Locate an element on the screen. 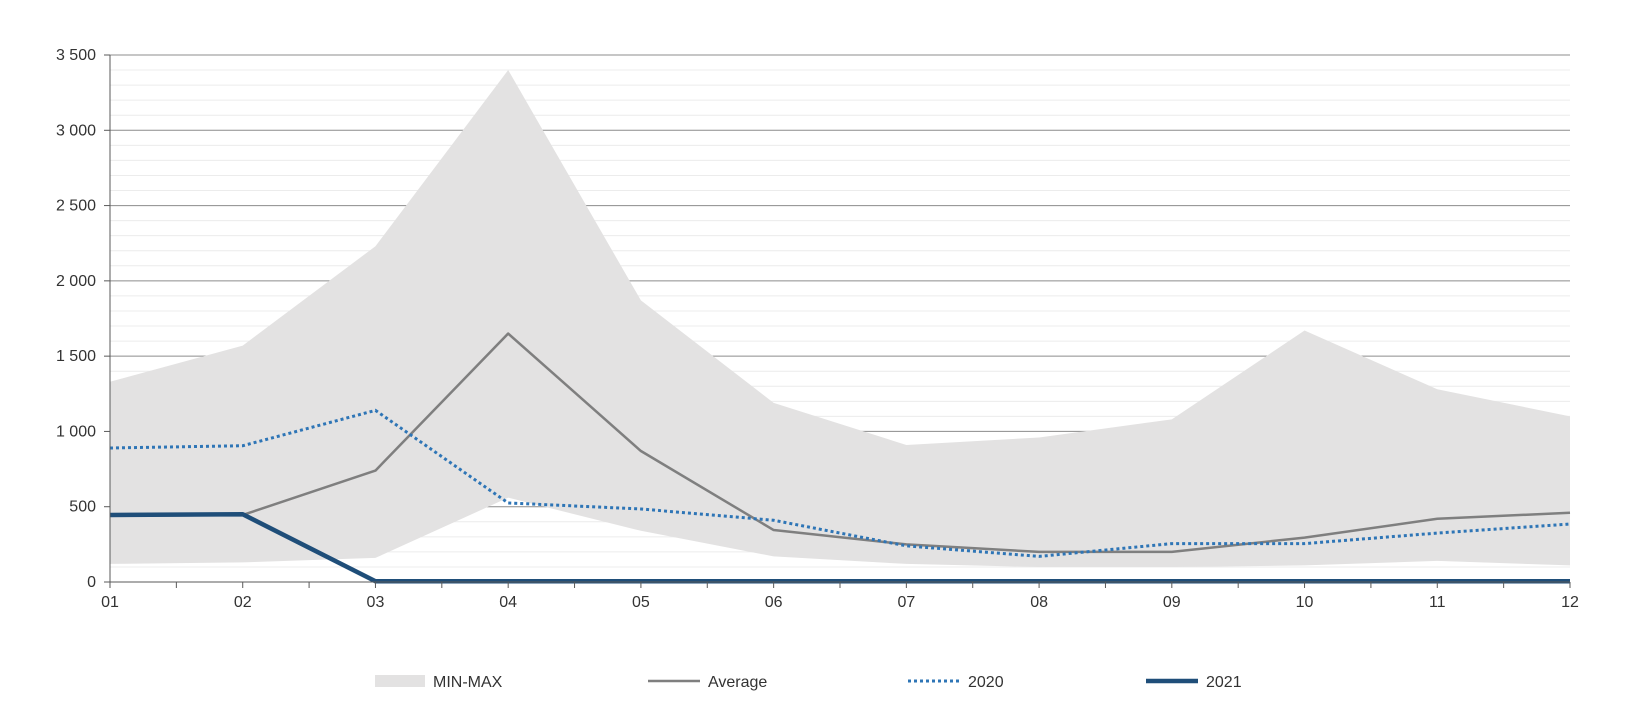  y-axis-ticks: 0 500 1 000 1 500 2 000 2 500 3 000 3 500 is located at coordinates (83, 319).